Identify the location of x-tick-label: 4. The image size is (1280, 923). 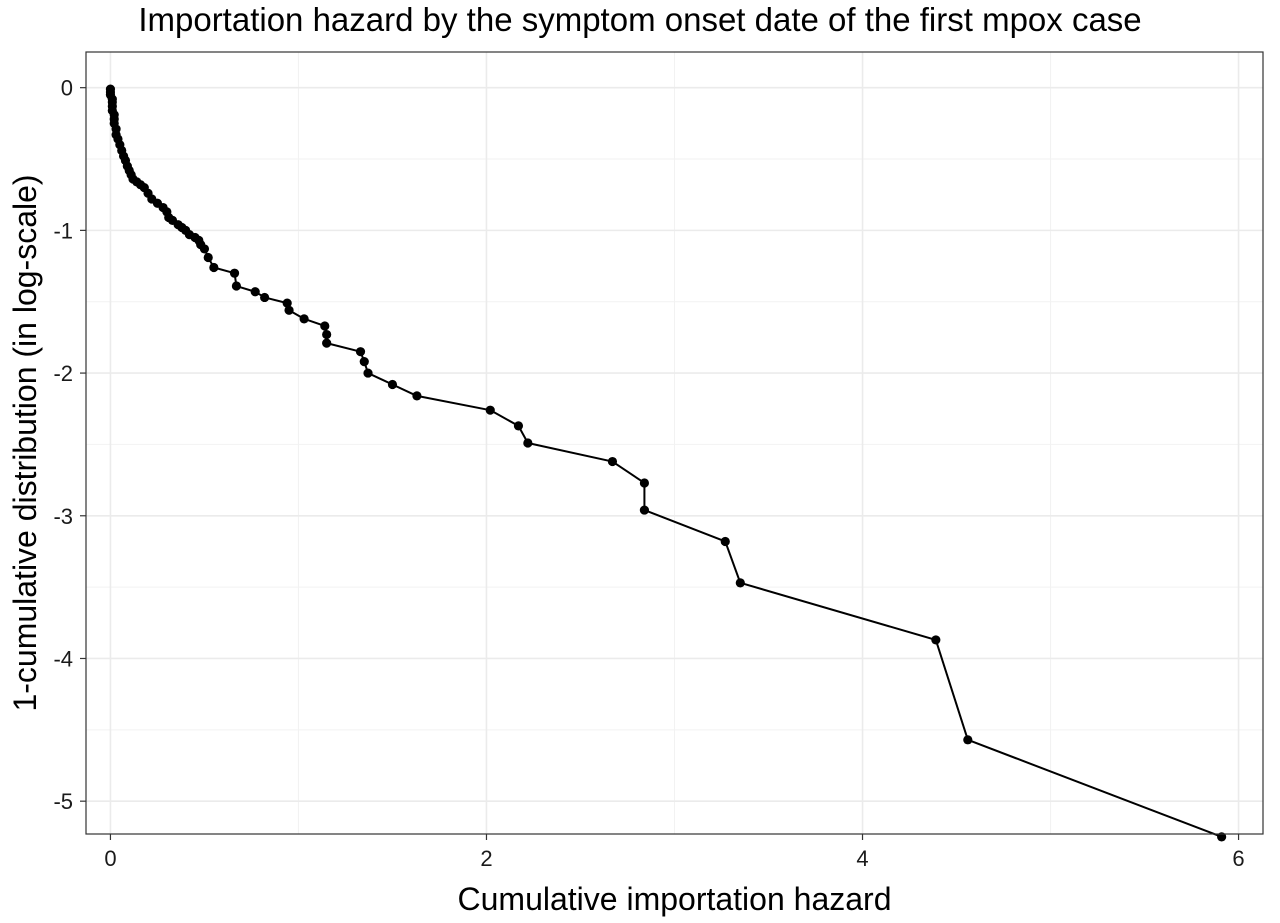
(862, 858).